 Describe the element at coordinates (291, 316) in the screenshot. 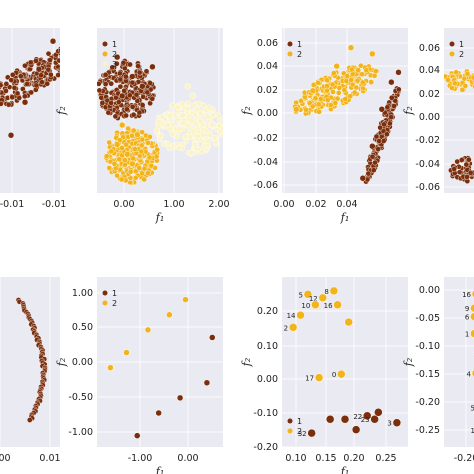

I see `point-label: 14` at that location.